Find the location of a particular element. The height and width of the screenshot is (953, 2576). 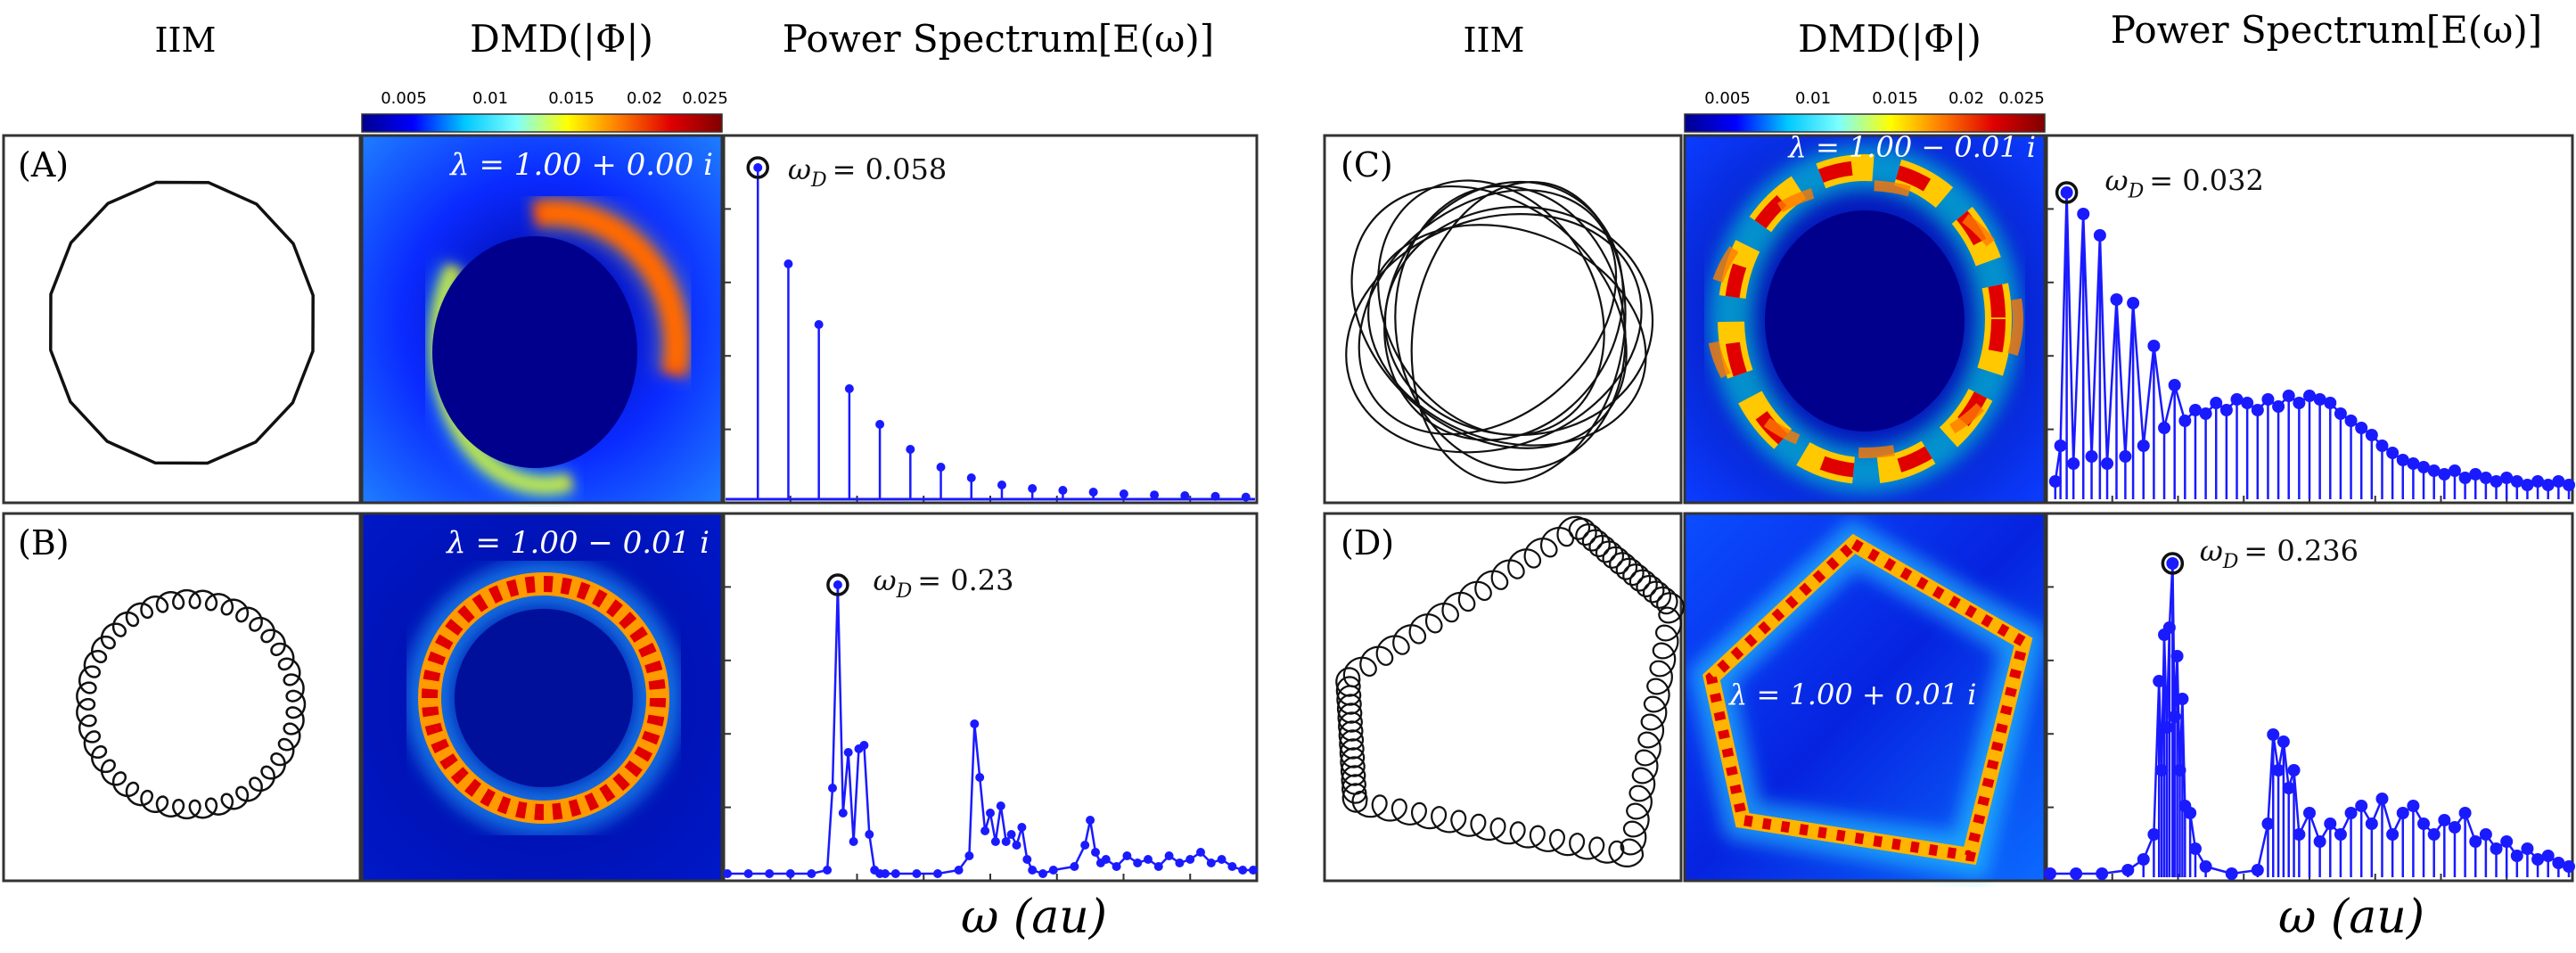

iim-c-trajectory is located at coordinates (1499, 332).